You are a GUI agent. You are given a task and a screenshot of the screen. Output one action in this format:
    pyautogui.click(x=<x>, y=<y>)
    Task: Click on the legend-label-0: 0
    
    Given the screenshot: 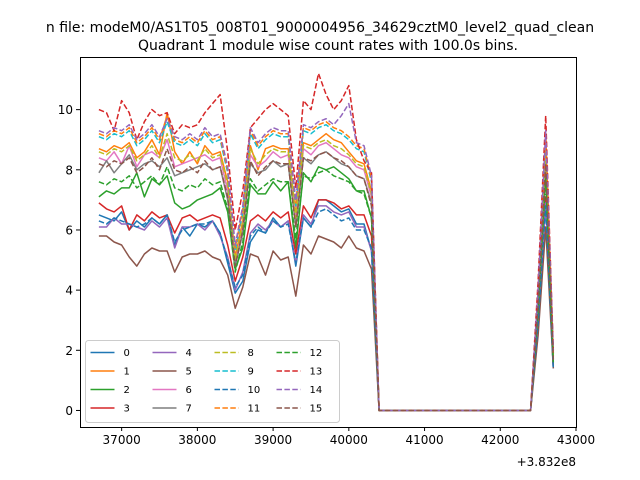 What is the action you would take?
    pyautogui.click(x=127, y=353)
    